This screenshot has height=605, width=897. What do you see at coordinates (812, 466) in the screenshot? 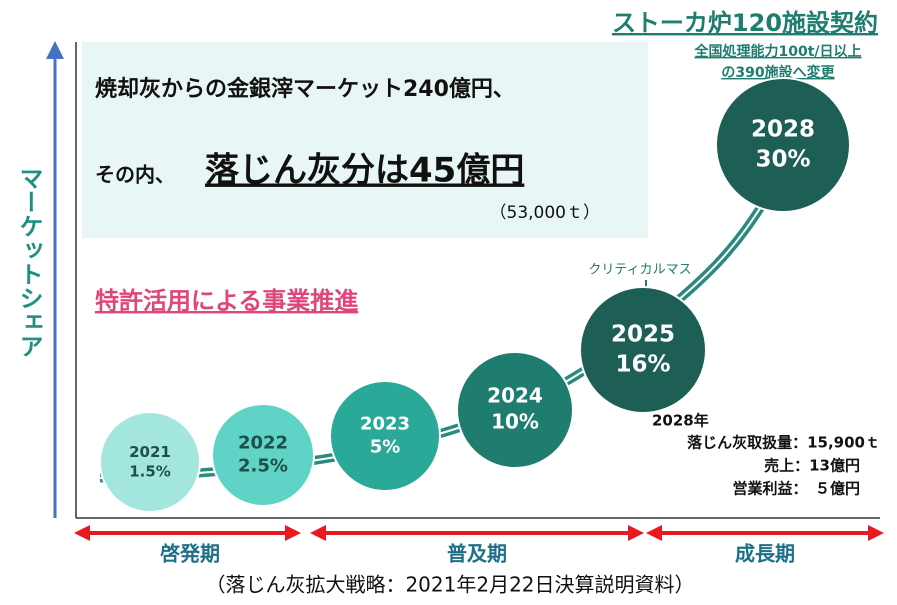
I see `details-line: 売上：13億円` at bounding box center [812, 466].